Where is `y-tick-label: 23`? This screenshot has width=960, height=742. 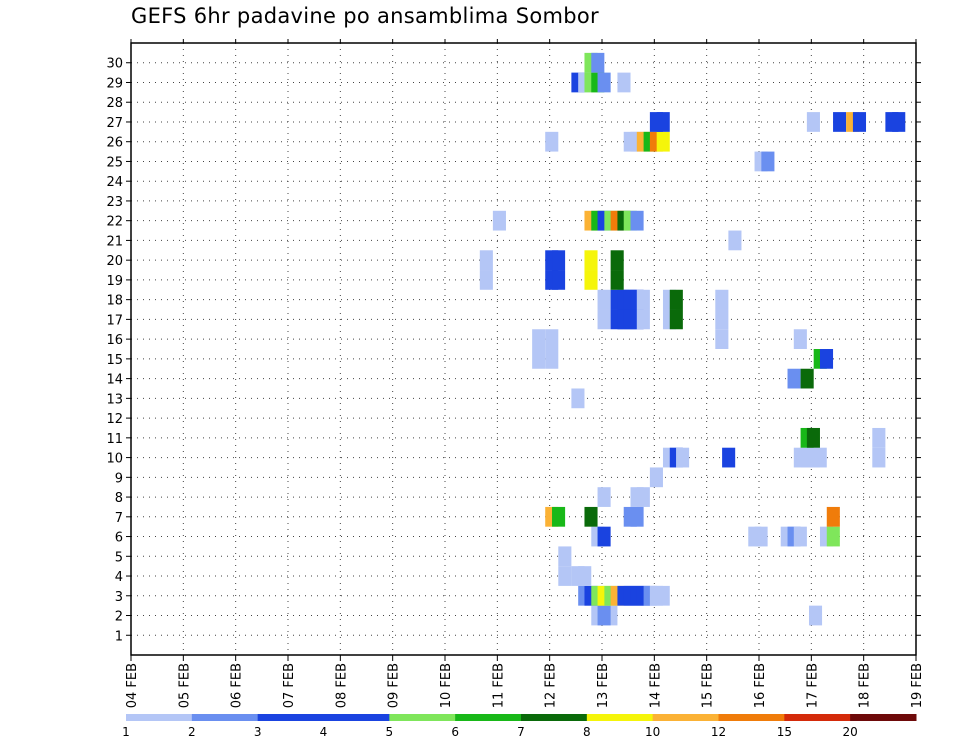 y-tick-label: 23 is located at coordinates (114, 202).